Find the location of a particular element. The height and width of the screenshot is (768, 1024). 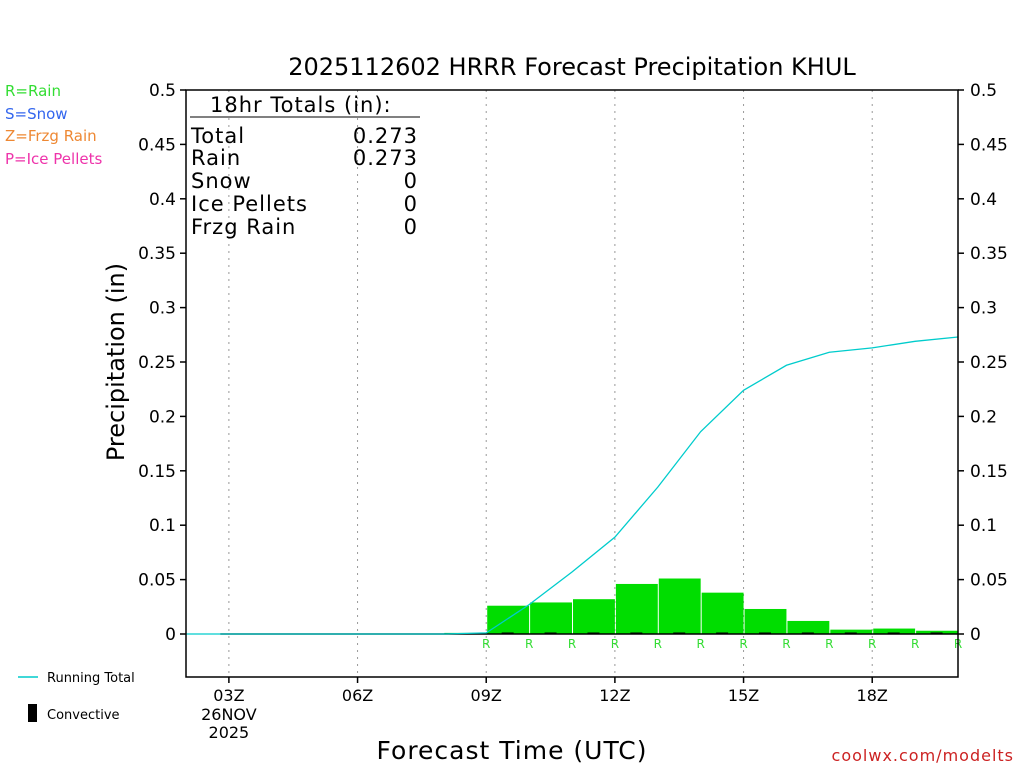

totals-label-frzg-rain: Frzg Rain is located at coordinates (243, 227).